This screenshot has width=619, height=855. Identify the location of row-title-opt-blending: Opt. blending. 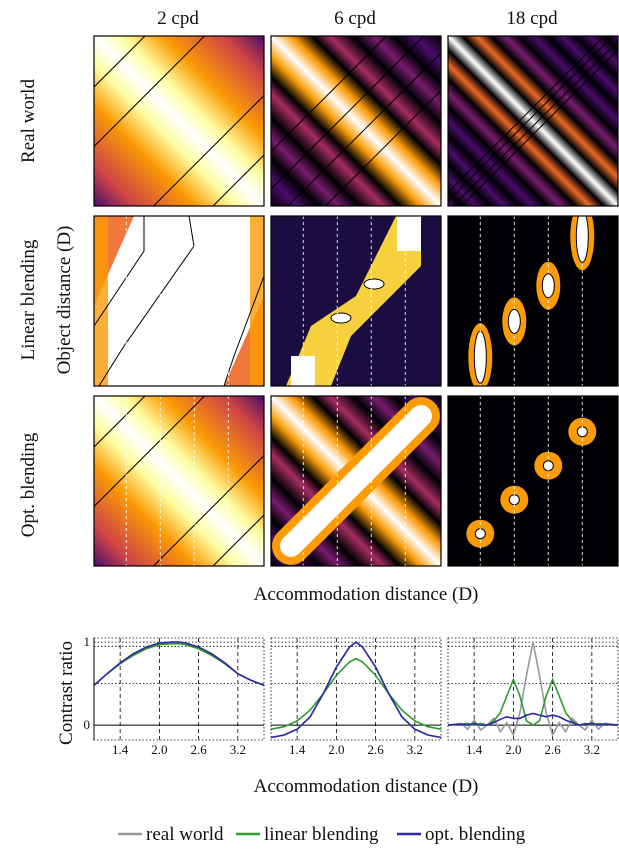
(28, 484).